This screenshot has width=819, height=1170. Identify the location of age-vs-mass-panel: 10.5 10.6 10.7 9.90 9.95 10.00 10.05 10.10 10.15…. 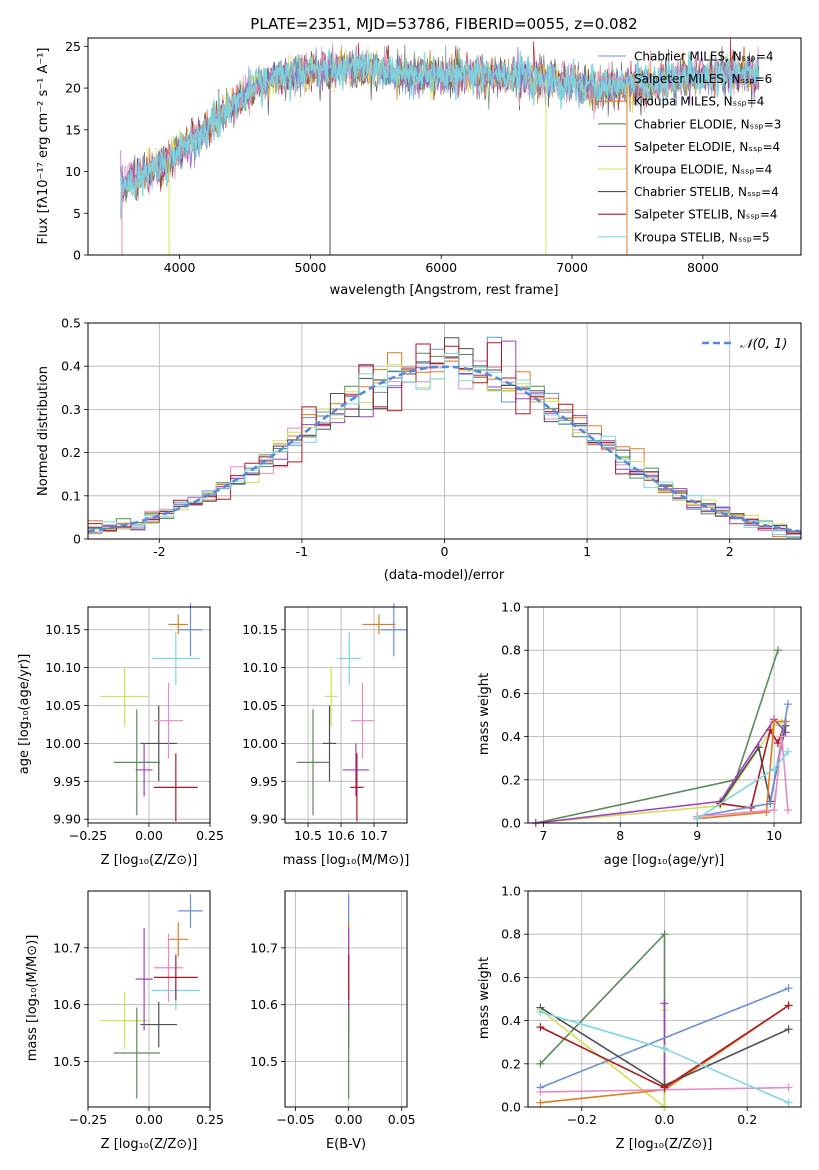
(325, 735).